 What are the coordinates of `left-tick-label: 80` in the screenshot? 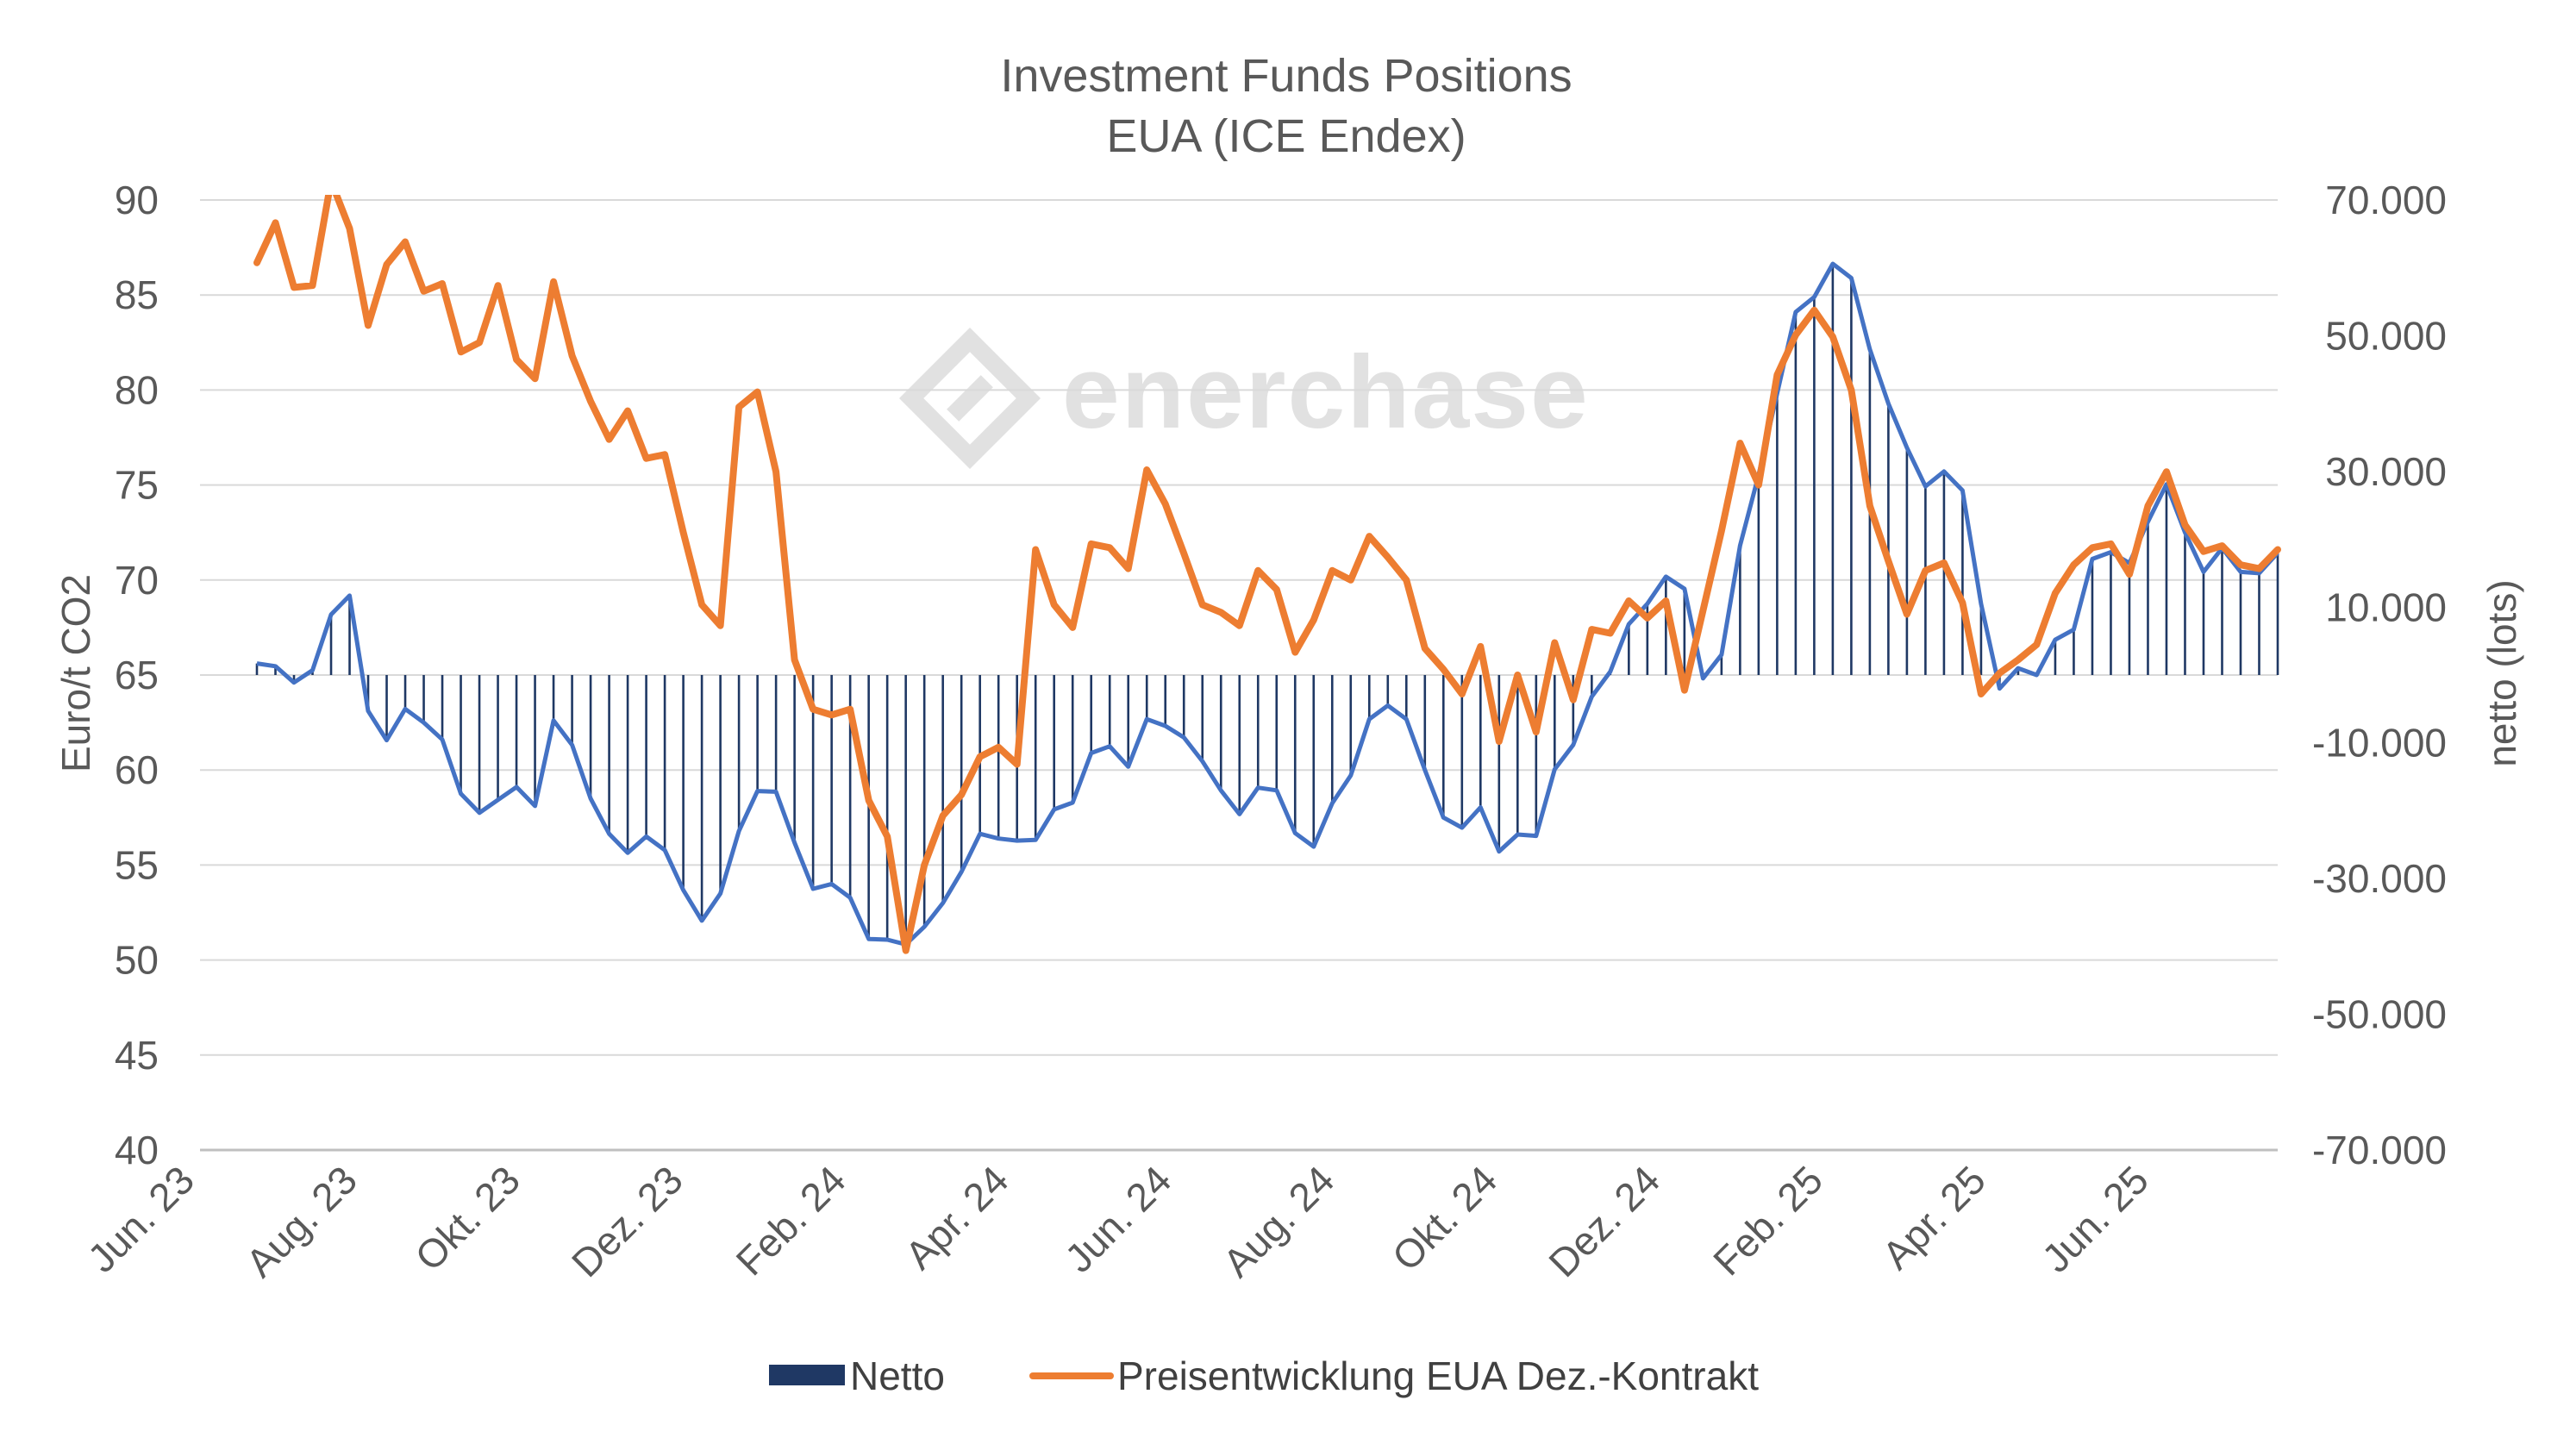 It's located at (137, 390).